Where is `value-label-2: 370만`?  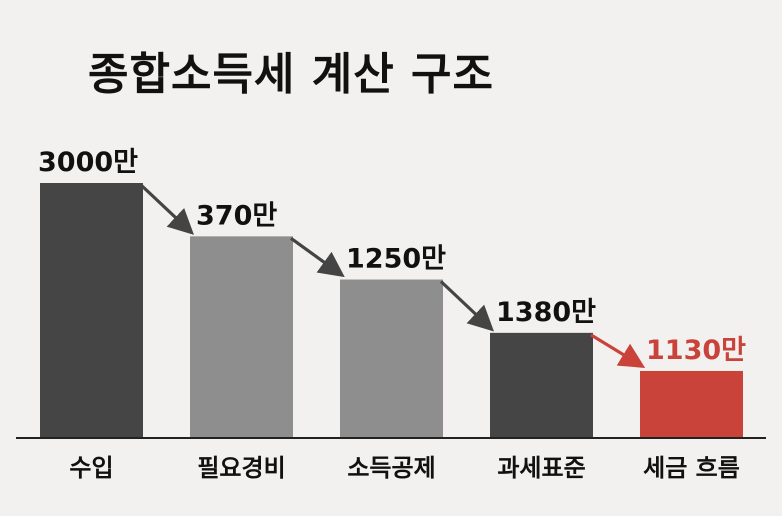
value-label-2: 370만 is located at coordinates (236, 215).